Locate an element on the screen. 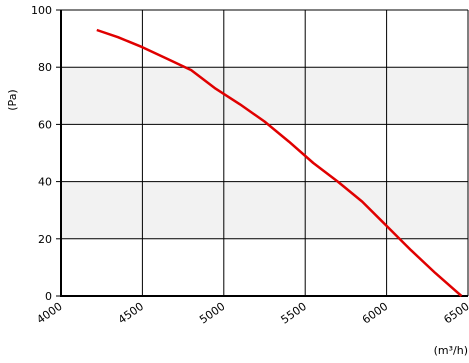 The image size is (469, 363). y-tick-label: 60 is located at coordinates (45, 124).